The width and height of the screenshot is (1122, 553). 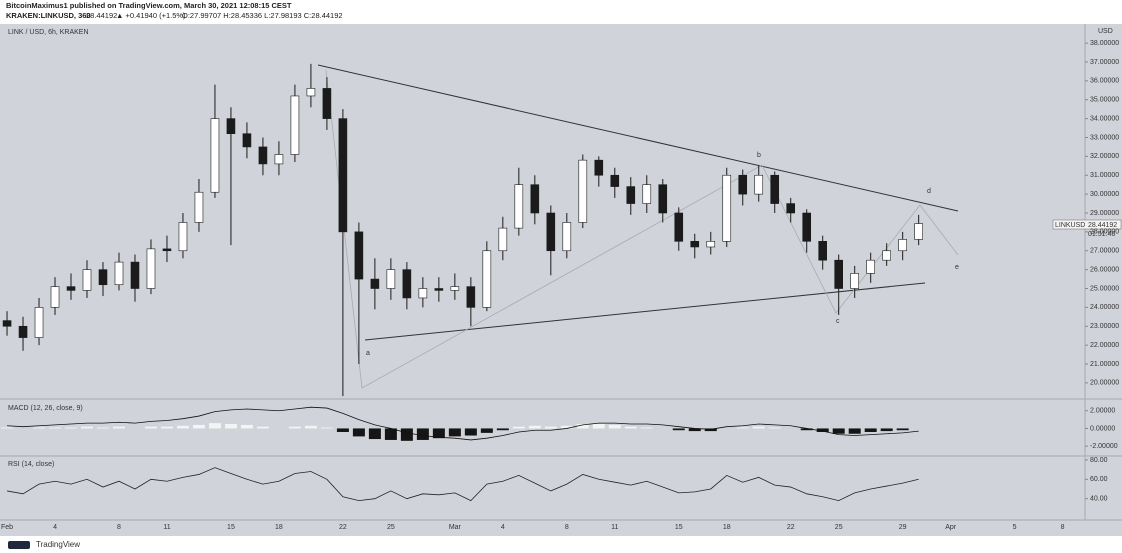 I want to click on price-change: ▲ +0.41940 (+1.5%), so click(x=151, y=15).